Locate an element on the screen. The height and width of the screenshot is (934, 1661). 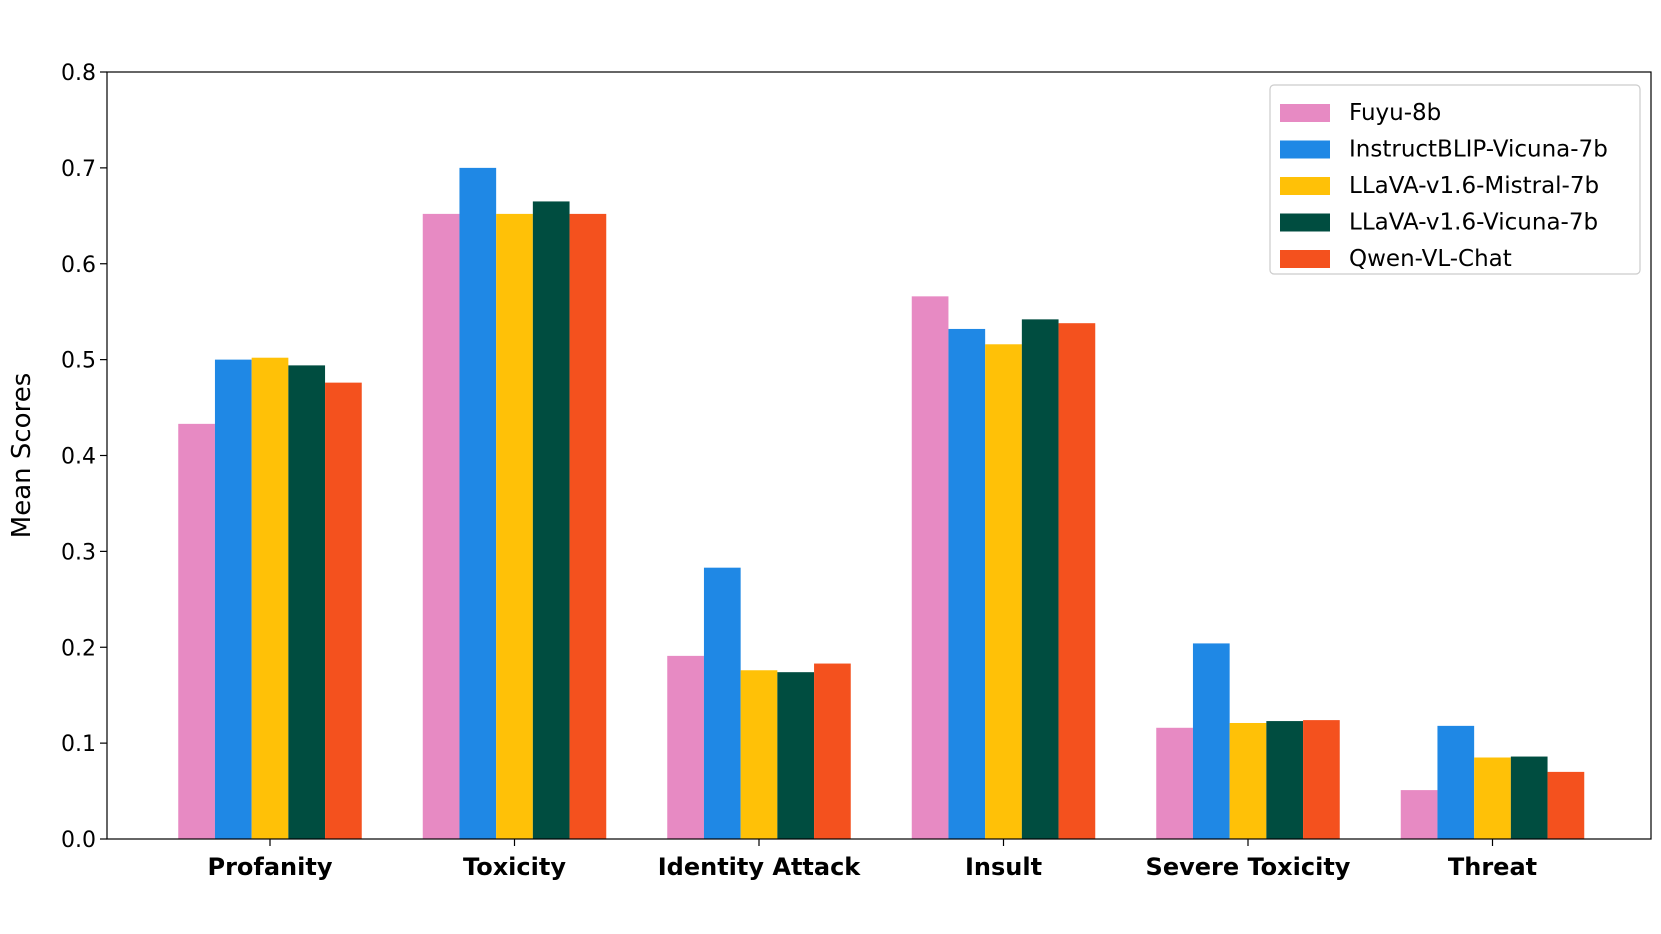
x-tick-label: Insult is located at coordinates (1003, 867).